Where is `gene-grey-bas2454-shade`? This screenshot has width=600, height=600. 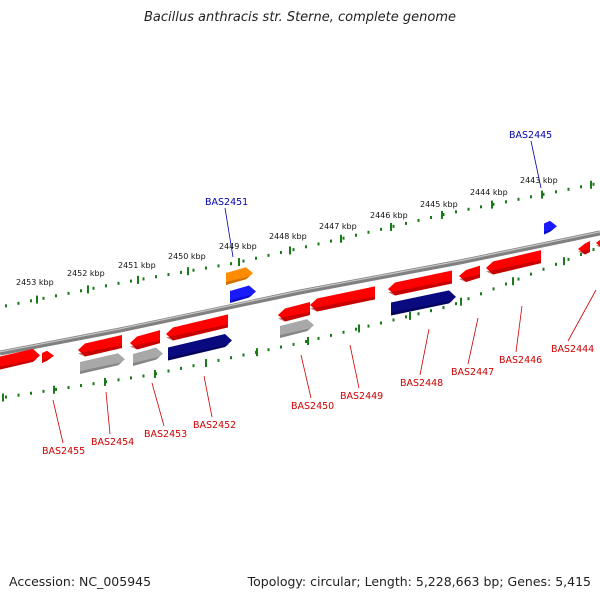
gene-grey-bas2454-shade is located at coordinates (101, 368).